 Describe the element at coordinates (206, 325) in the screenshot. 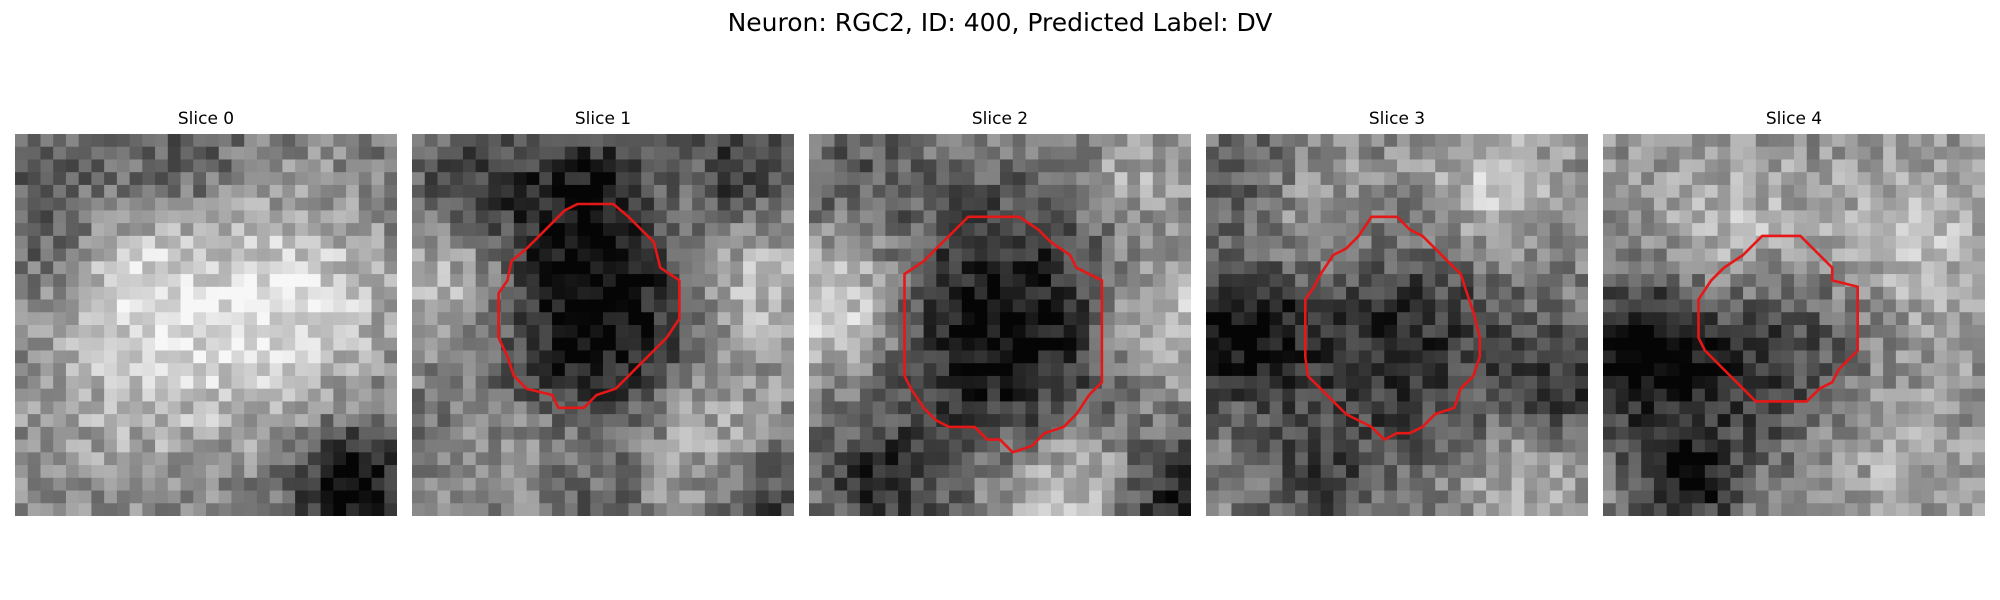

I see `slice-image` at that location.